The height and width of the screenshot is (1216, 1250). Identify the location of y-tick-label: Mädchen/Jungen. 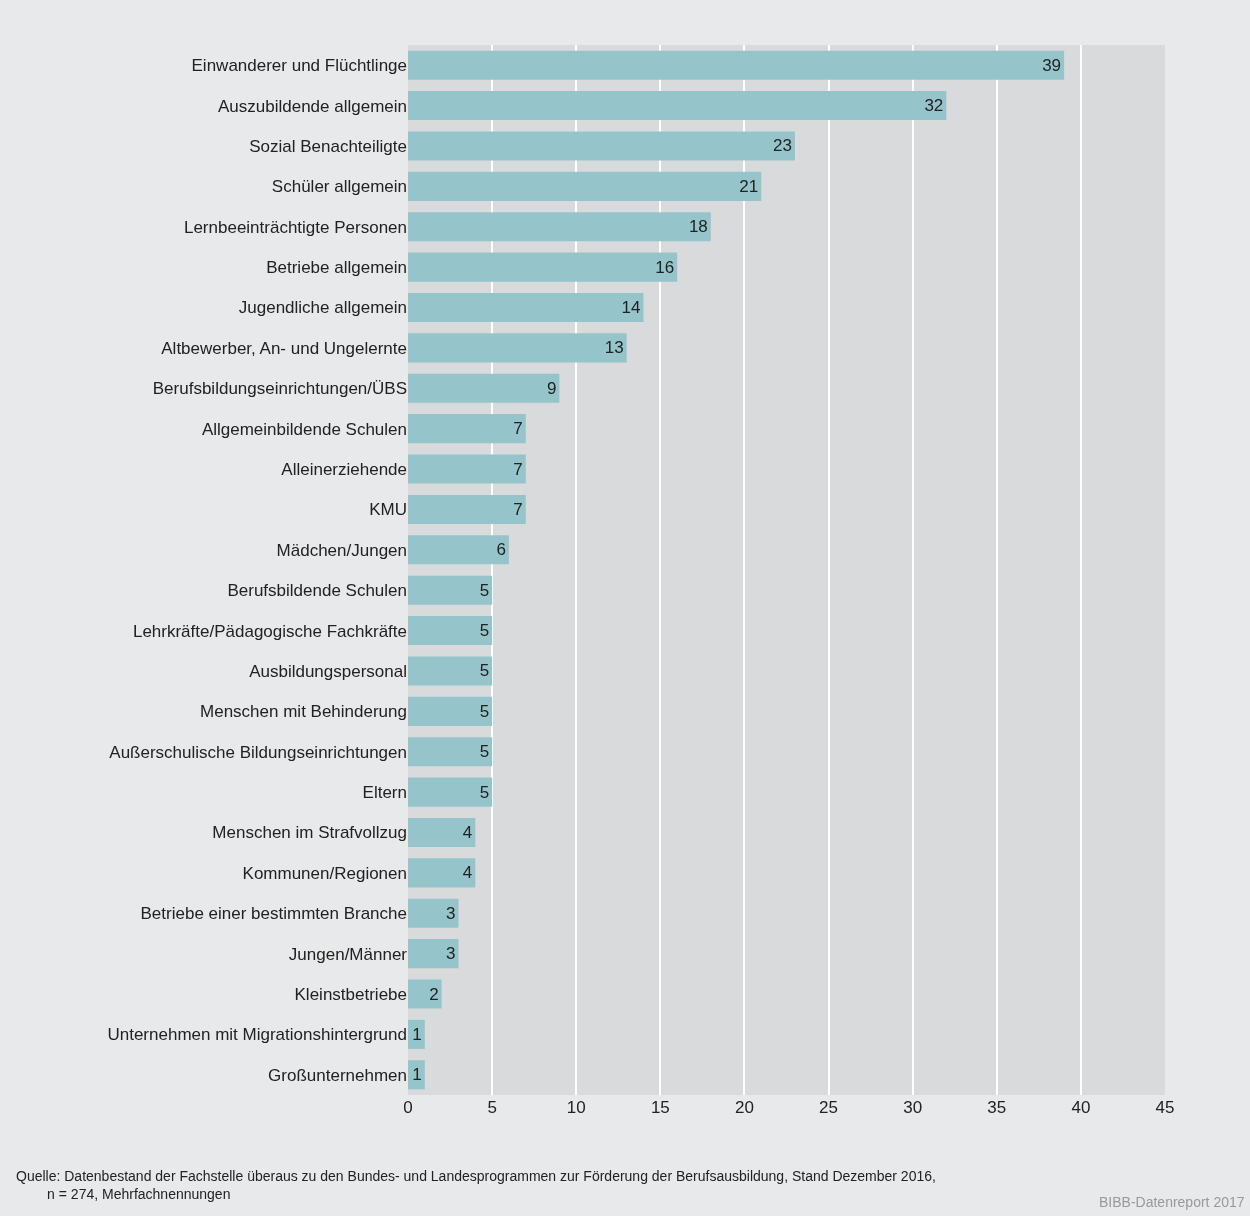
(341, 550).